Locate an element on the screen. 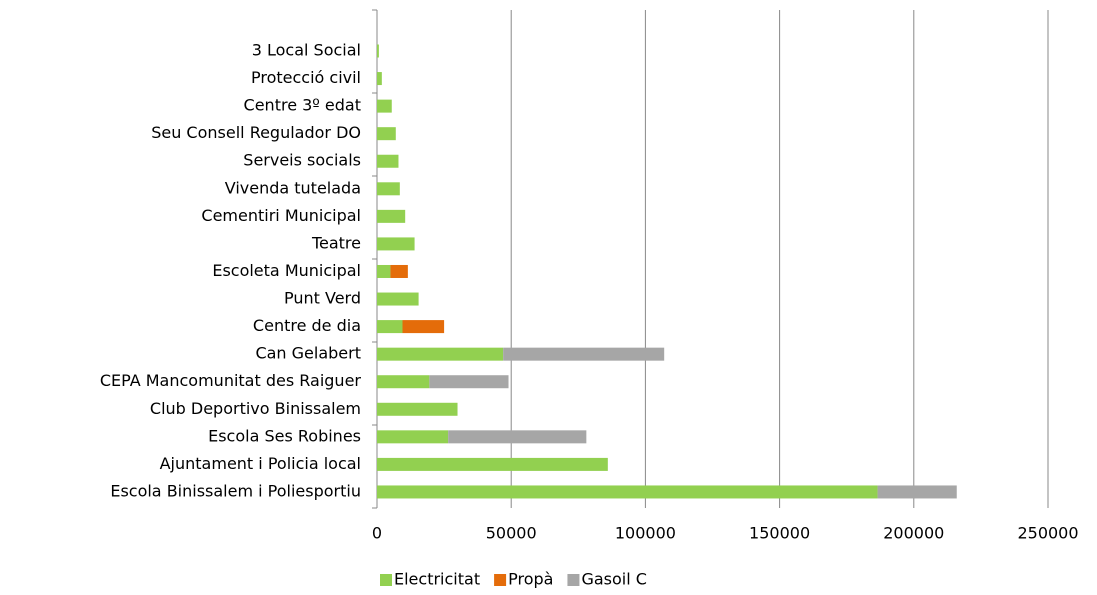  x-tick-label: 250000 is located at coordinates (1047, 533).